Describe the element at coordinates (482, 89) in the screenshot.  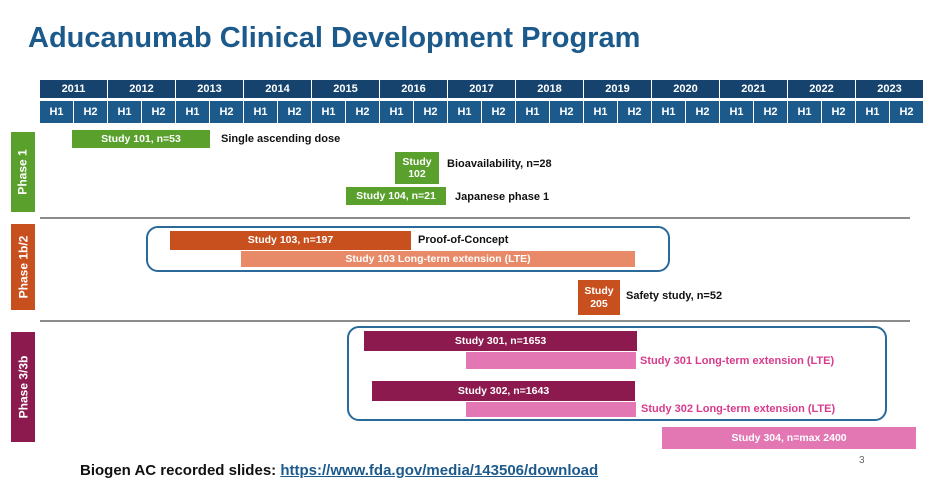
I see `year-header: 2017` at that location.